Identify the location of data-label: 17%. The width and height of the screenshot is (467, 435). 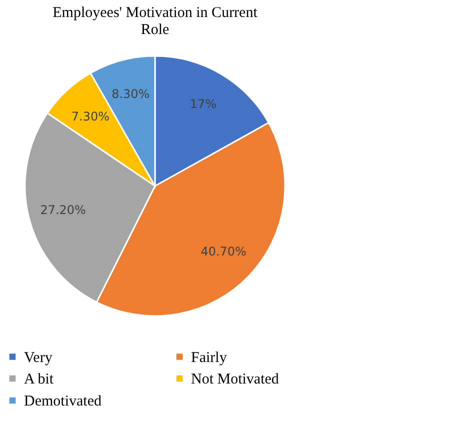
(203, 104).